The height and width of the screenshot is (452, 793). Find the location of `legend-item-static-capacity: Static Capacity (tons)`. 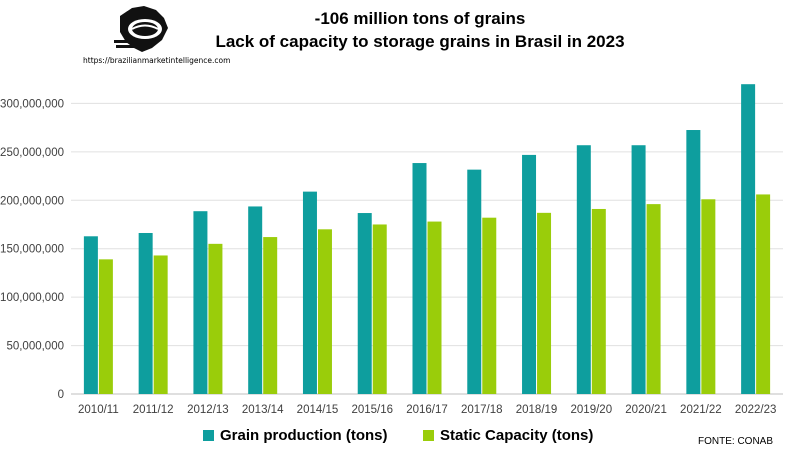

legend-item-static-capacity: Static Capacity (tons) is located at coordinates (508, 435).